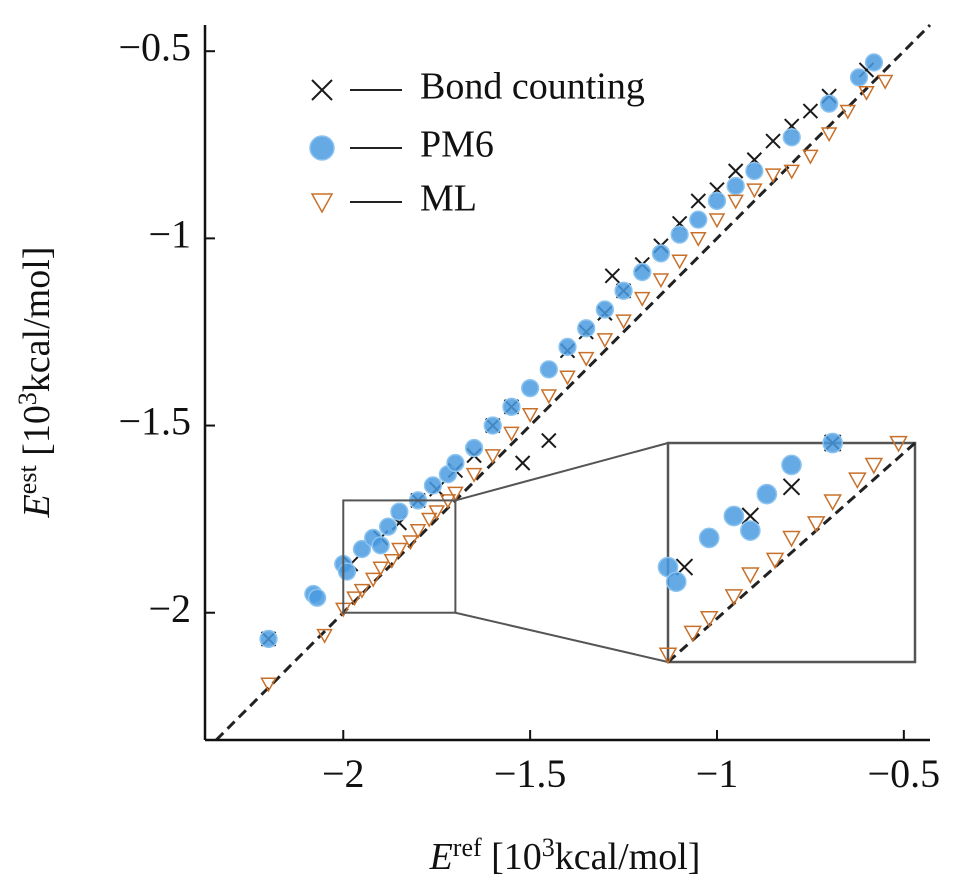  I want to click on y-axis-label-part: 3, so click(27, 398).